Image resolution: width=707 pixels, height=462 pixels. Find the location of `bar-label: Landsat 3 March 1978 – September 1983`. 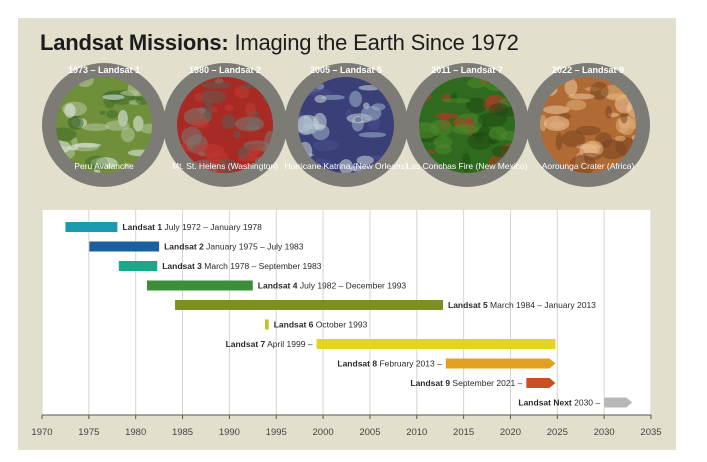

bar-label: Landsat 3 March 1978 – September 1983 is located at coordinates (242, 266).